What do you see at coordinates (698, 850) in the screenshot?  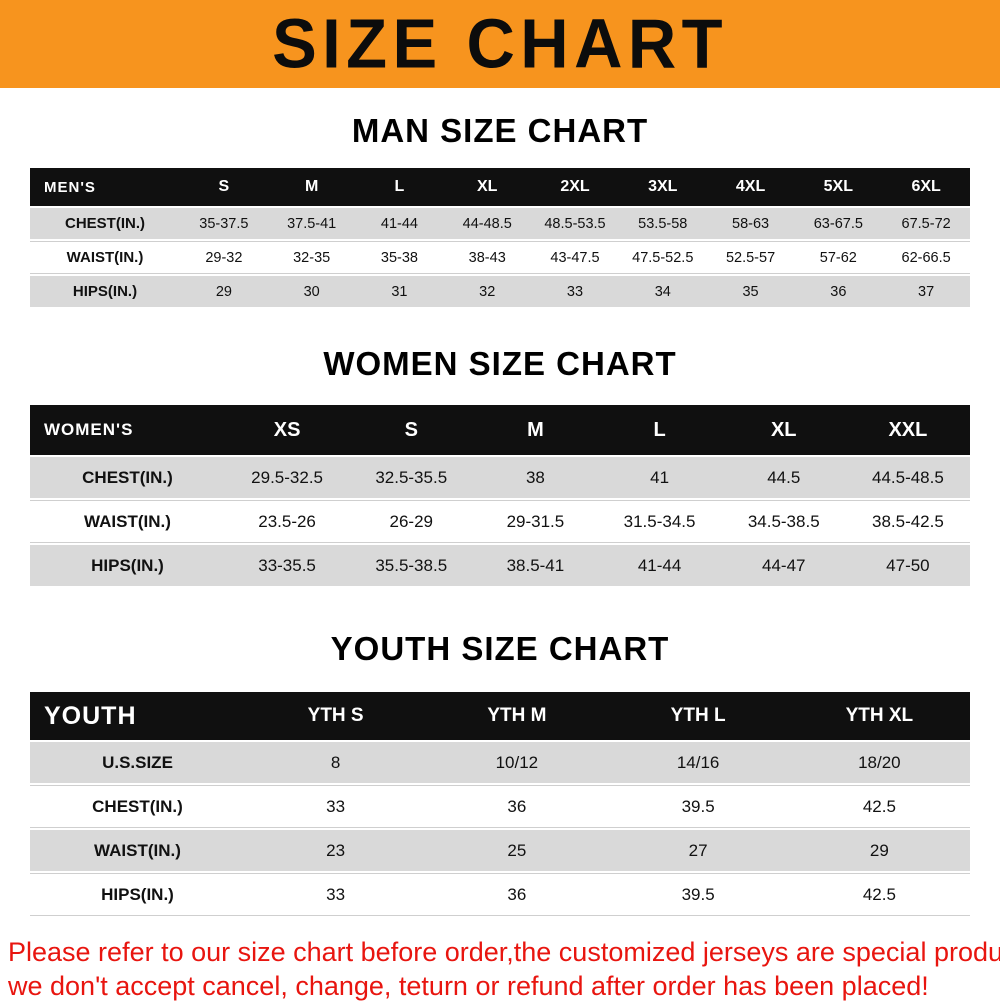 I see `value-cell: 27` at bounding box center [698, 850].